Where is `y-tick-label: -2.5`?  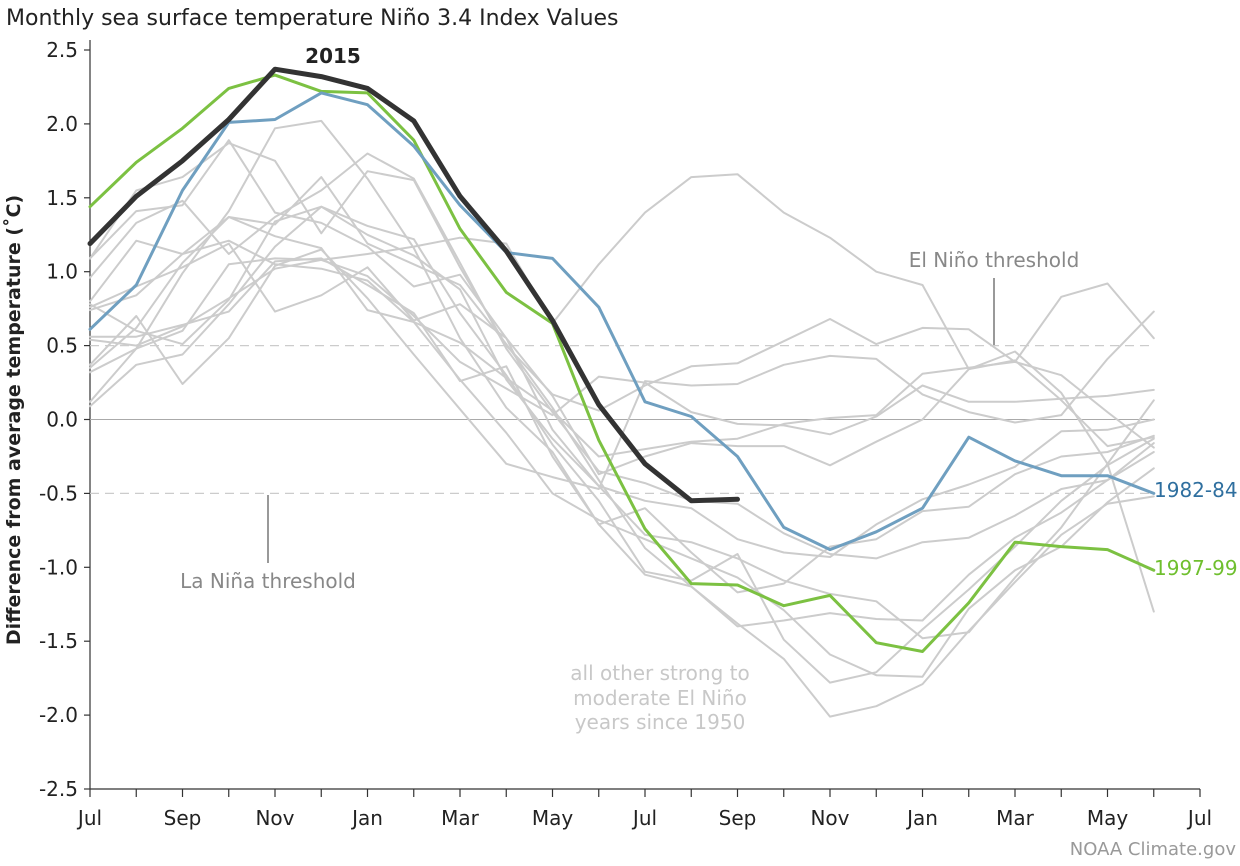
y-tick-label: -2.5 is located at coordinates (58, 789).